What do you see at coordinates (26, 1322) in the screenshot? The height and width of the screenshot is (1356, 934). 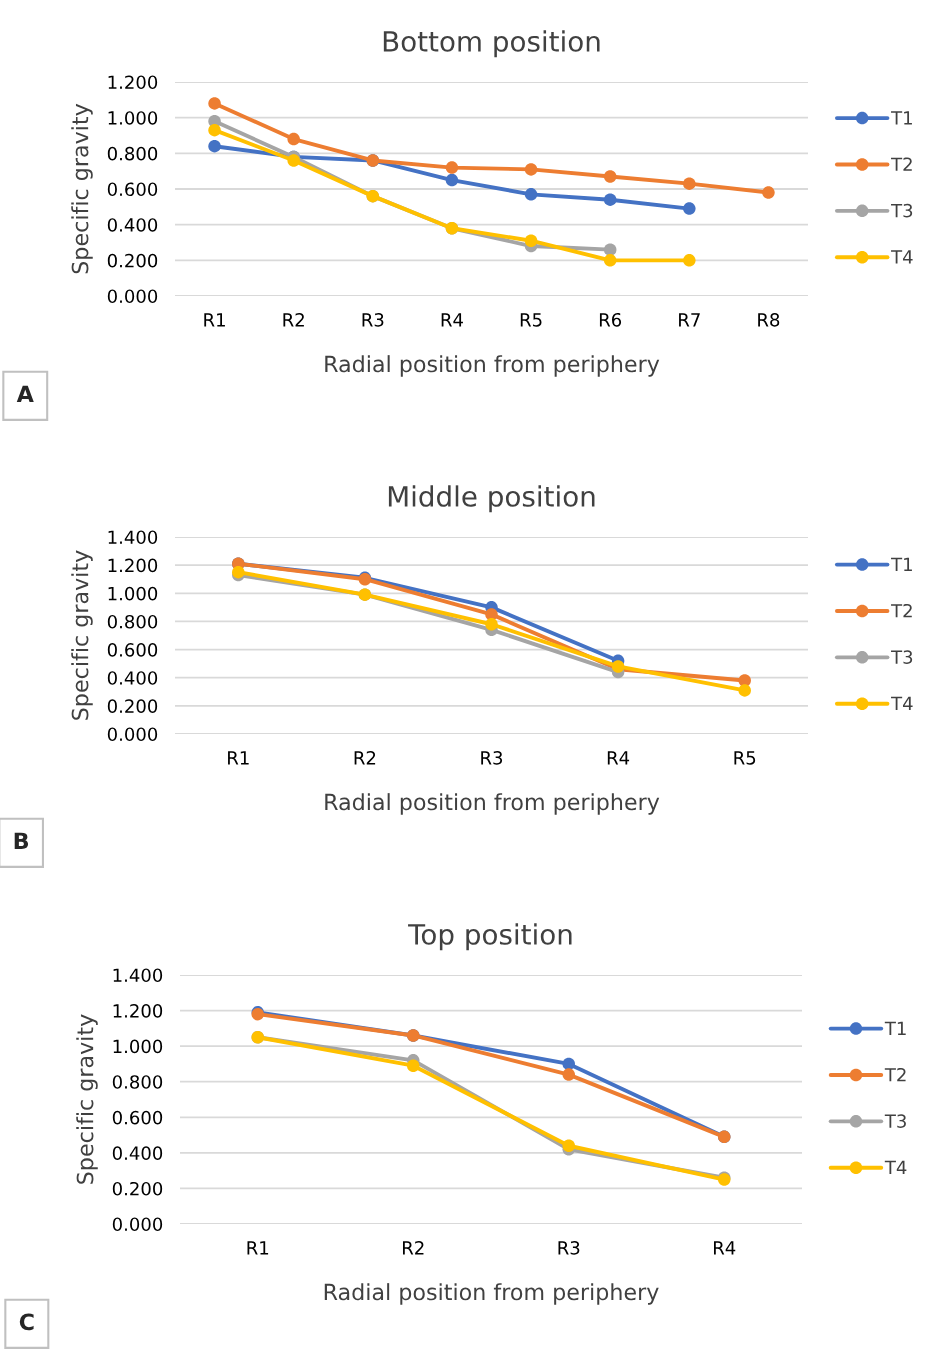 I see `text: C` at bounding box center [26, 1322].